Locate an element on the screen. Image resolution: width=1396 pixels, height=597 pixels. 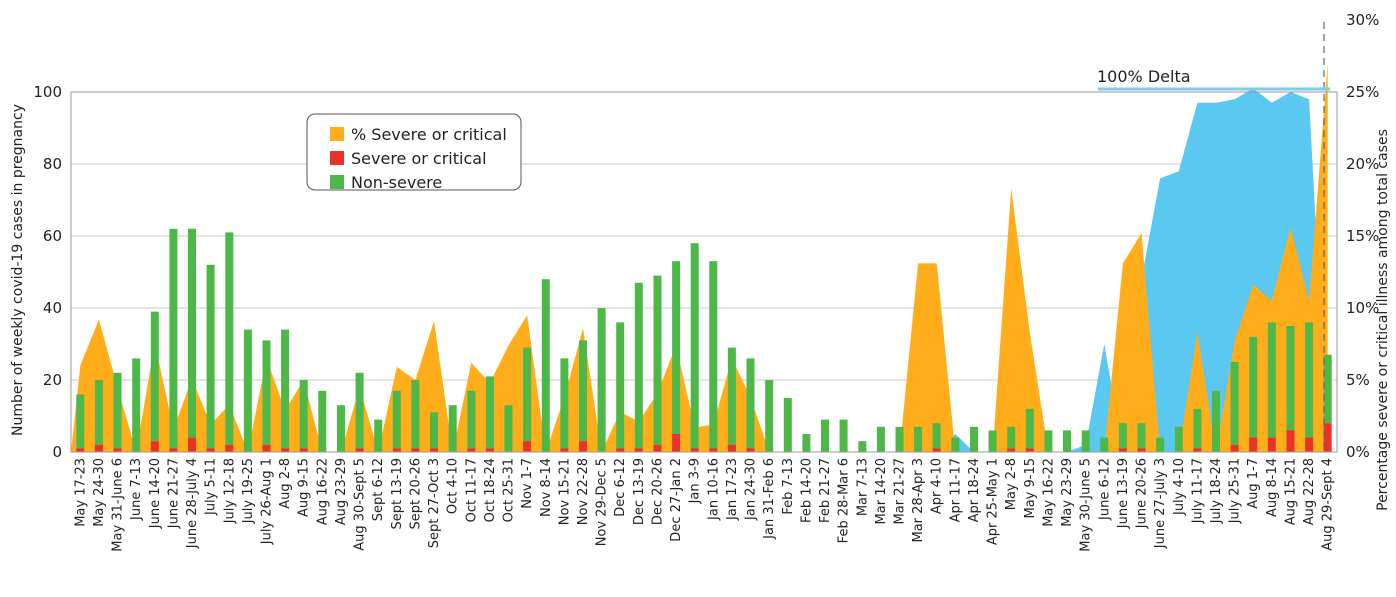
x-tick-label: Jan 10-16 is located at coordinates (713, 489).